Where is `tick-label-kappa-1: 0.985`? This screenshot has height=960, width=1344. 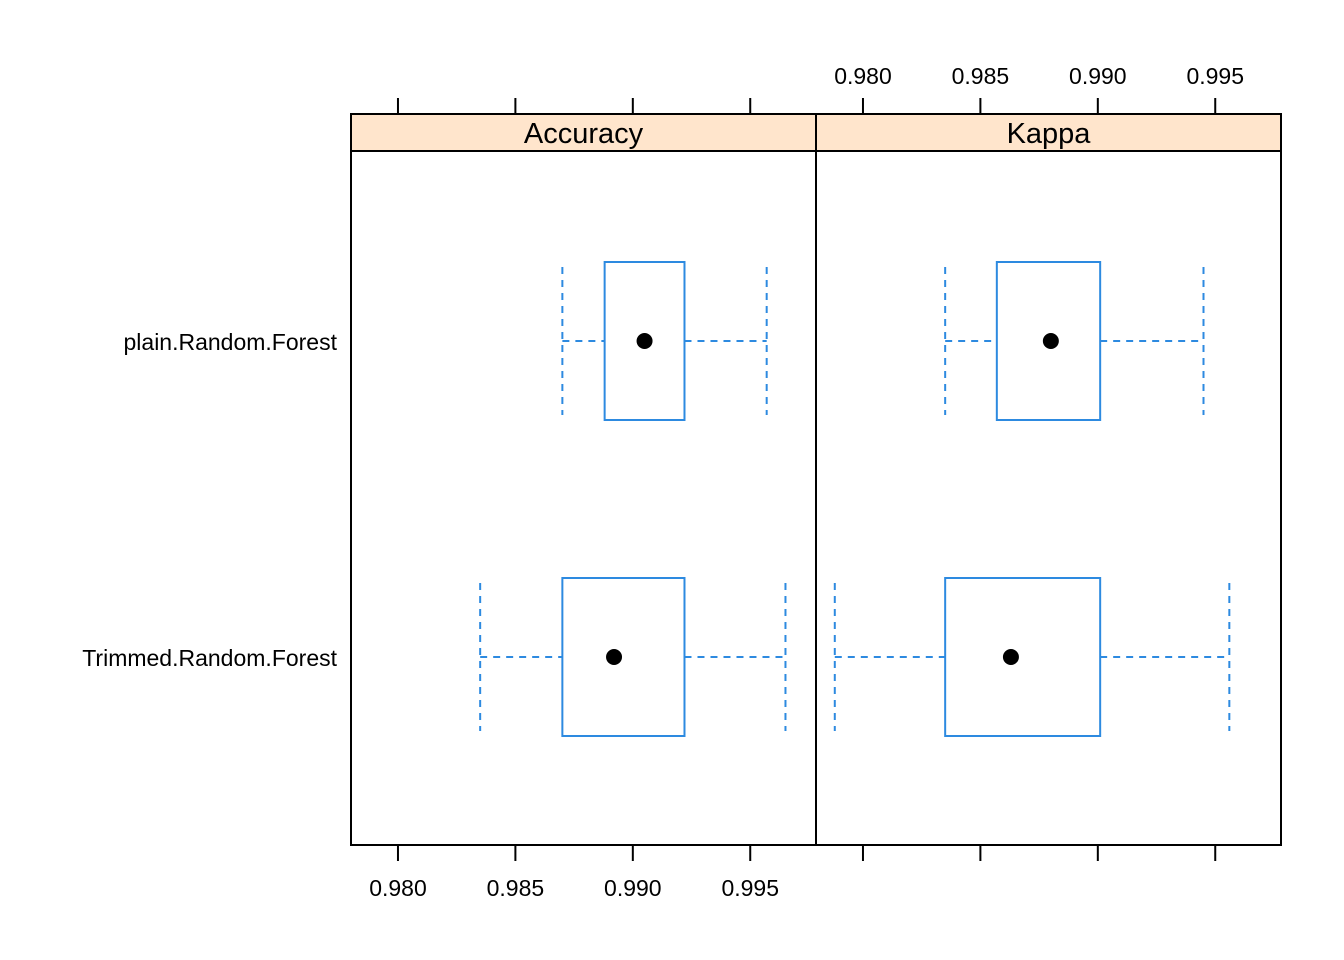
tick-label-kappa-1: 0.985 is located at coordinates (981, 76).